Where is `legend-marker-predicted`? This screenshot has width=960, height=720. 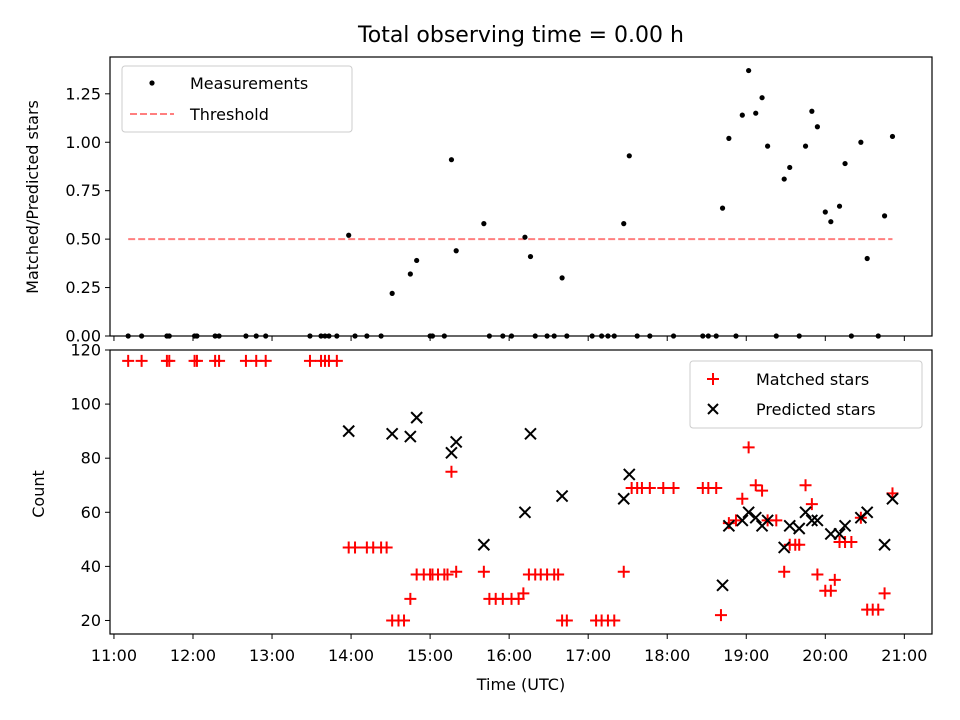
legend-marker-predicted is located at coordinates (713, 409).